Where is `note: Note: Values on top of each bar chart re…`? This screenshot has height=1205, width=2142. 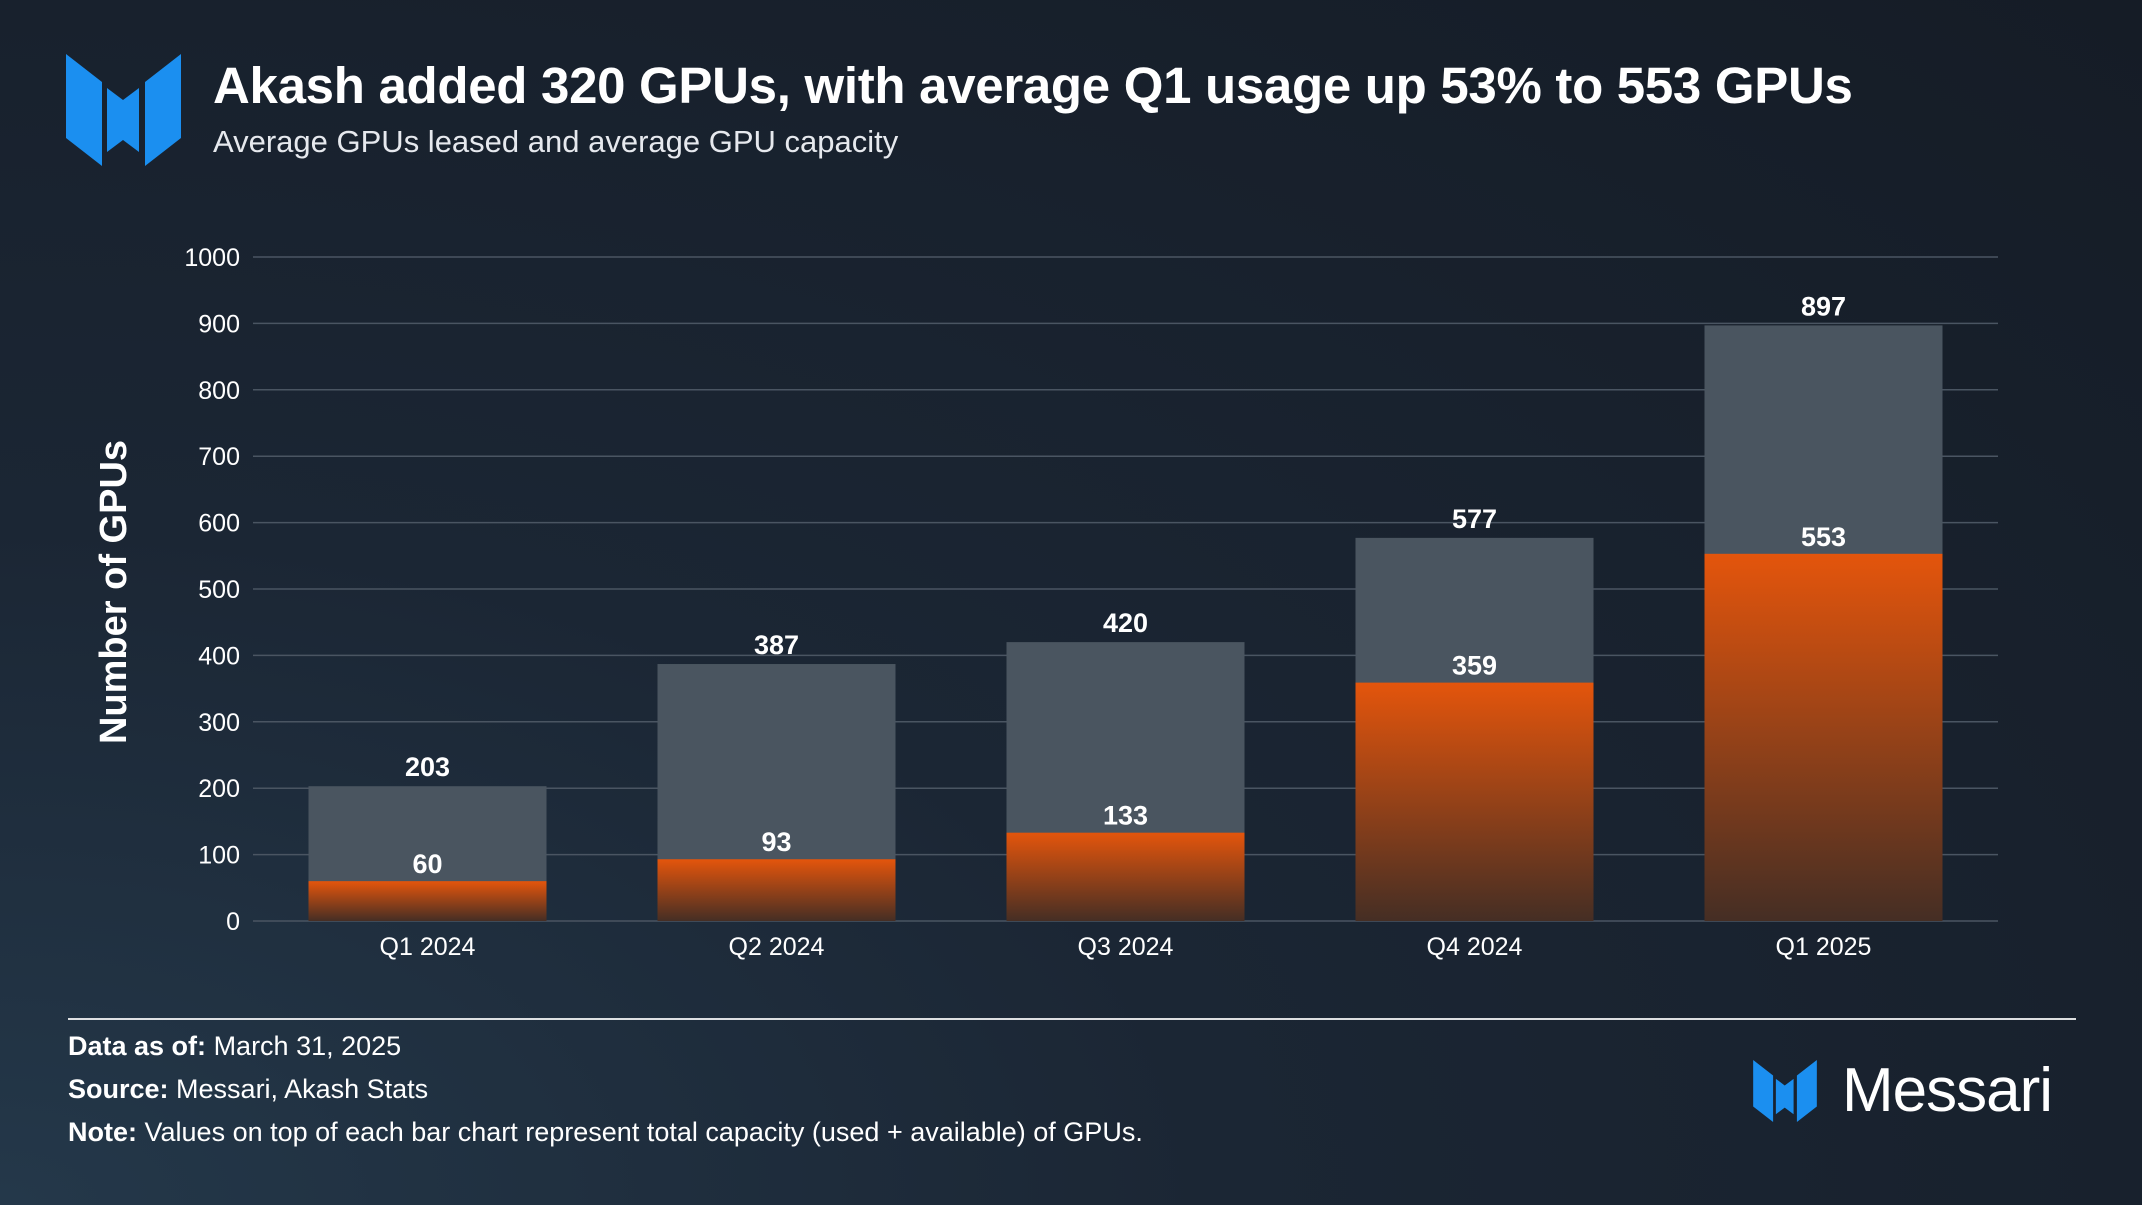
note: Note: Values on top of each bar chart re… is located at coordinates (605, 1132).